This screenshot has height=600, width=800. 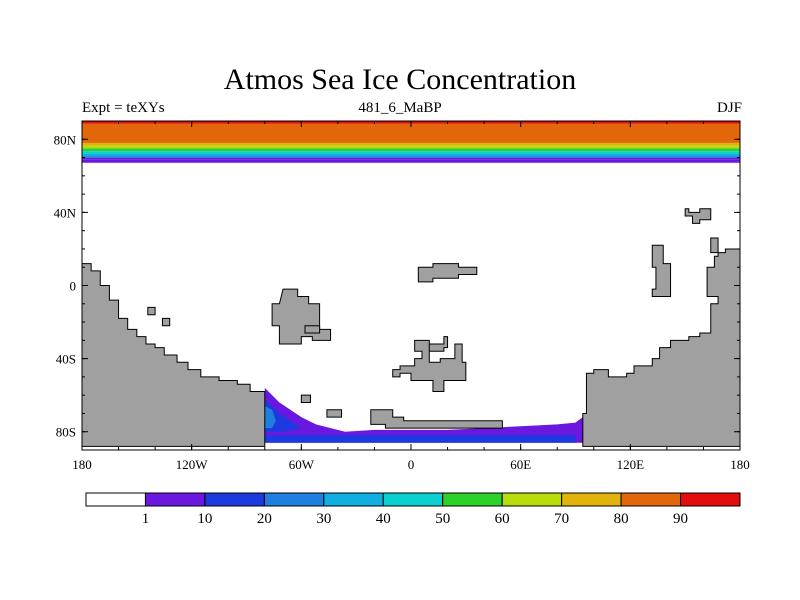 I want to click on colorbar-label: 90, so click(x=680, y=519).